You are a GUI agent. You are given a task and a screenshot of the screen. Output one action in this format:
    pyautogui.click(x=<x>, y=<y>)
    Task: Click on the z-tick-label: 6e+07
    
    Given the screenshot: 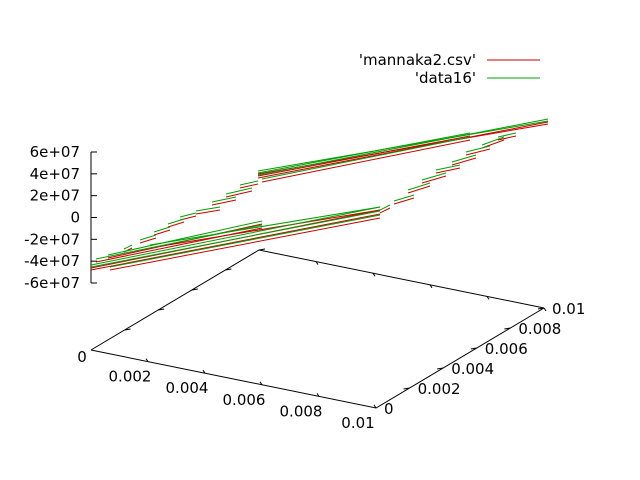 What is the action you would take?
    pyautogui.click(x=55, y=152)
    